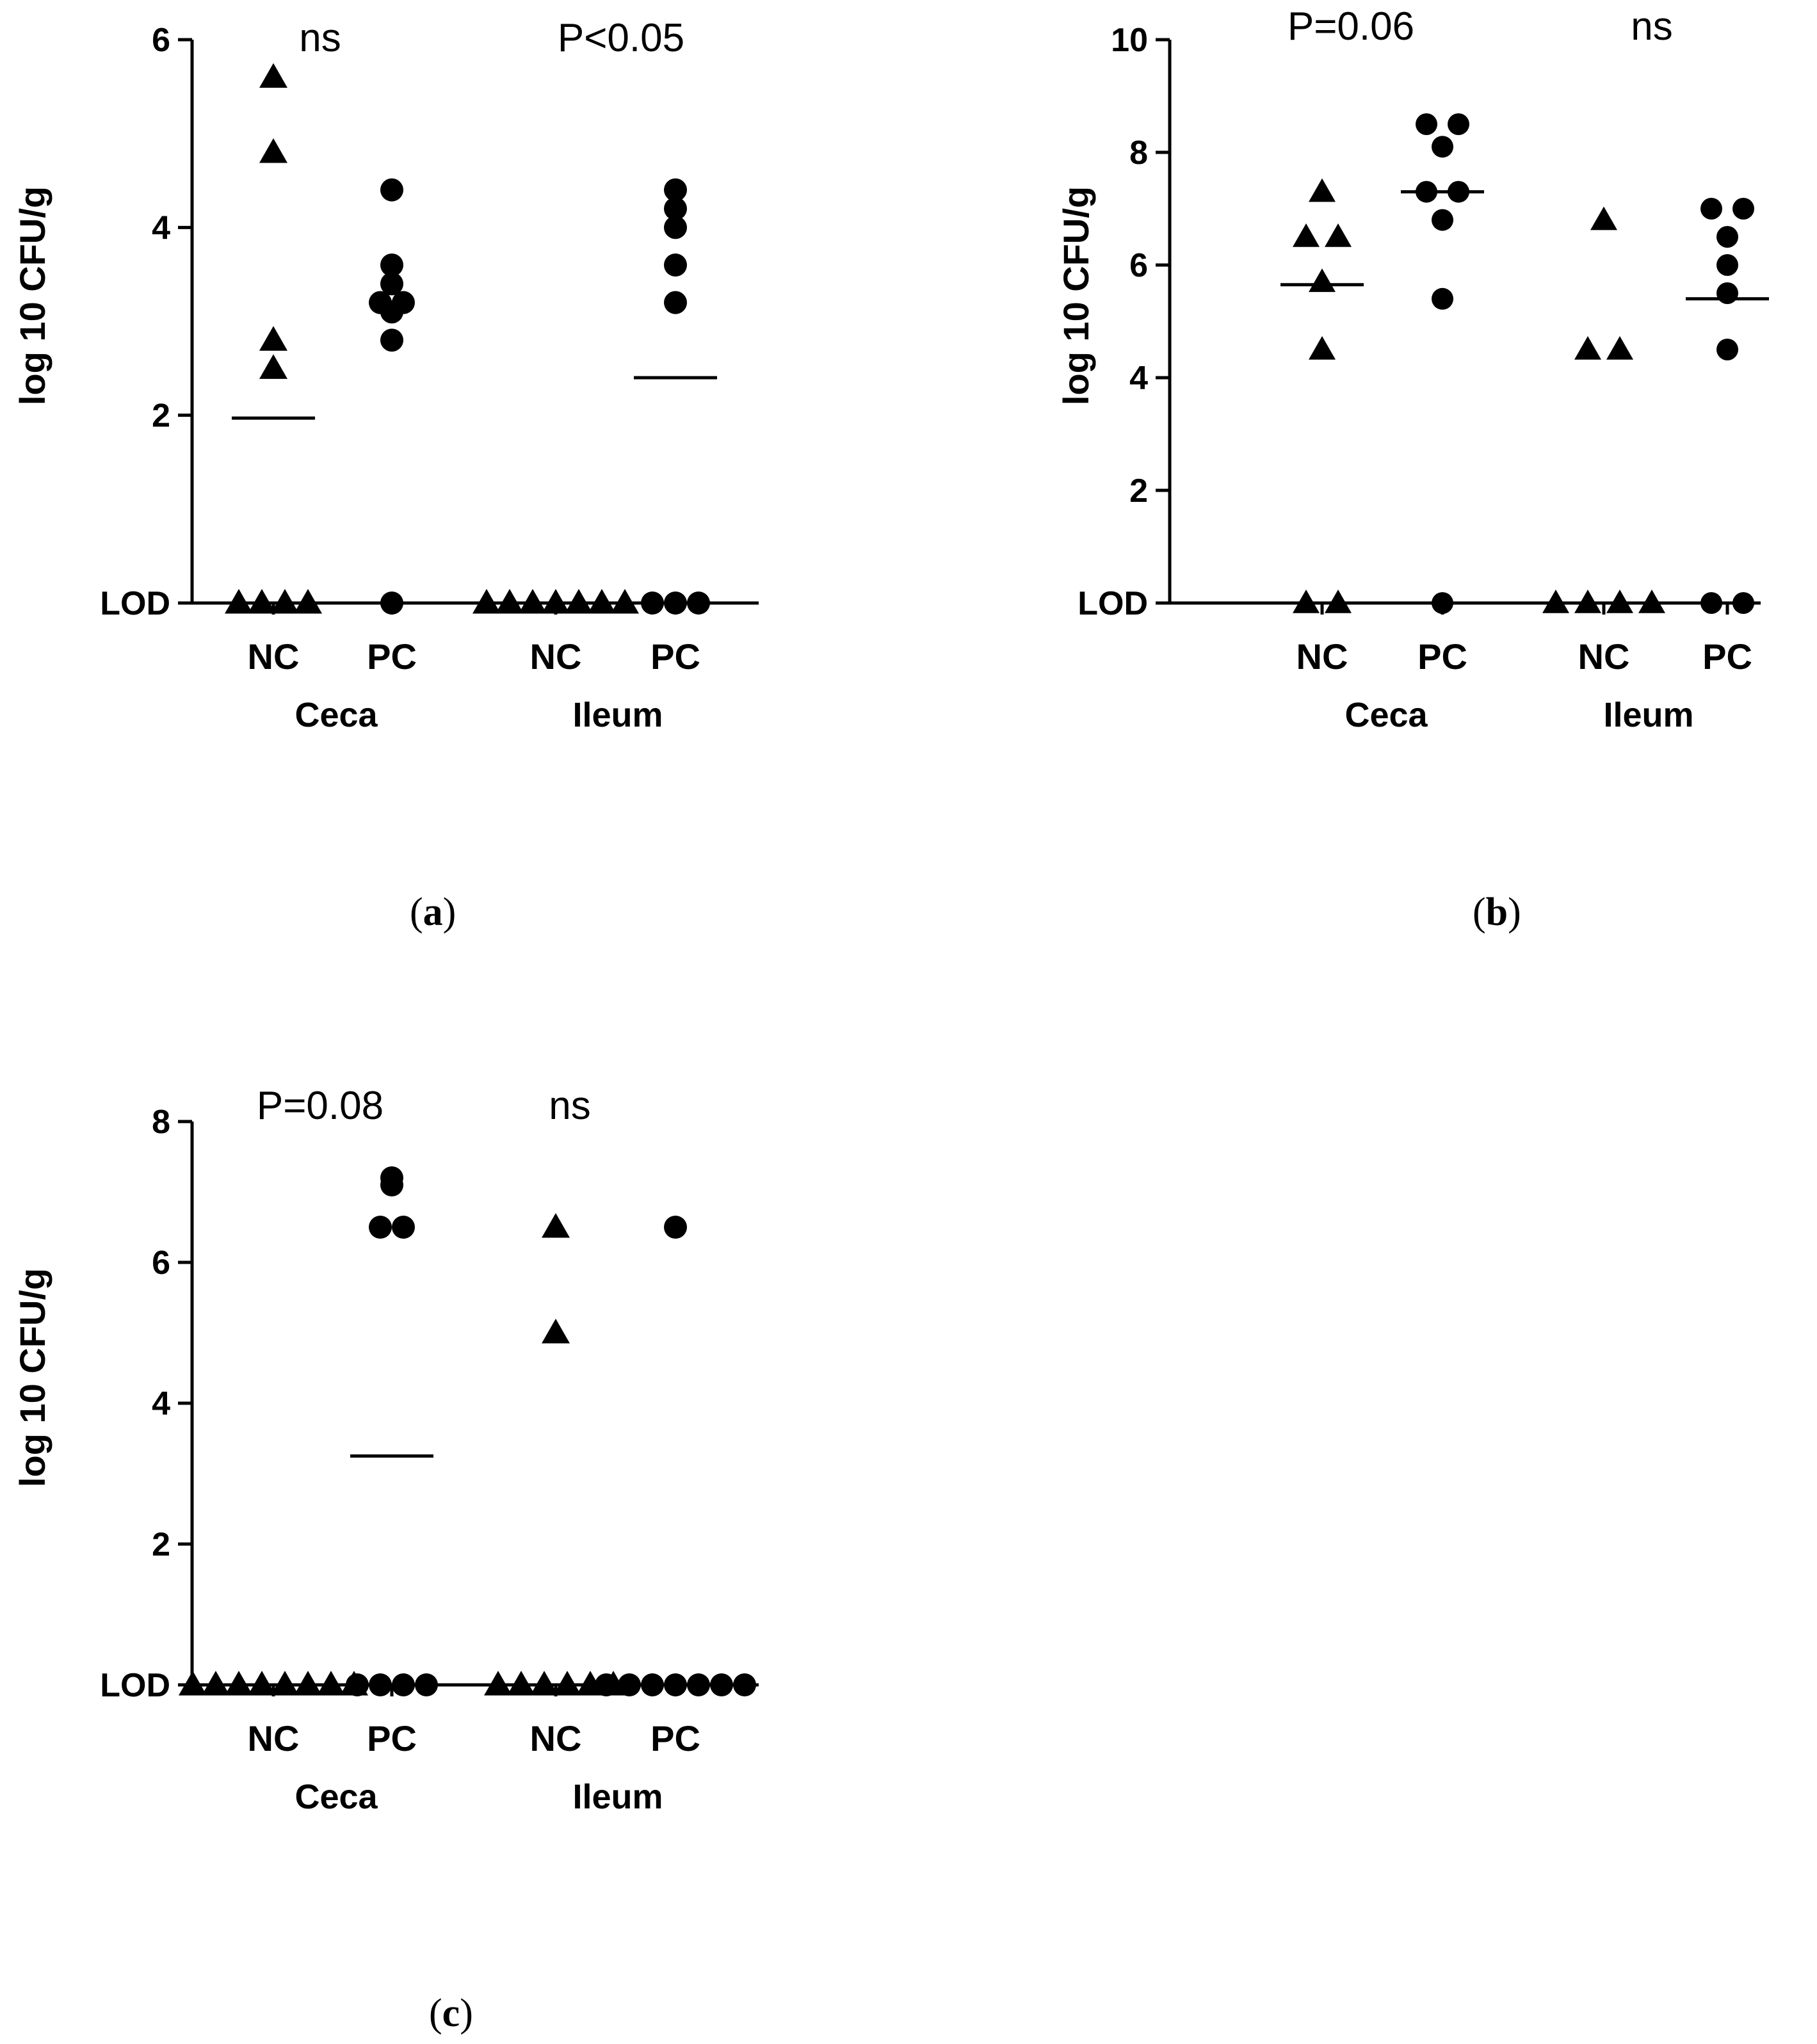 Image resolution: width=1817 pixels, height=2044 pixels. I want to click on significance-annotation: P<0.05, so click(621, 38).